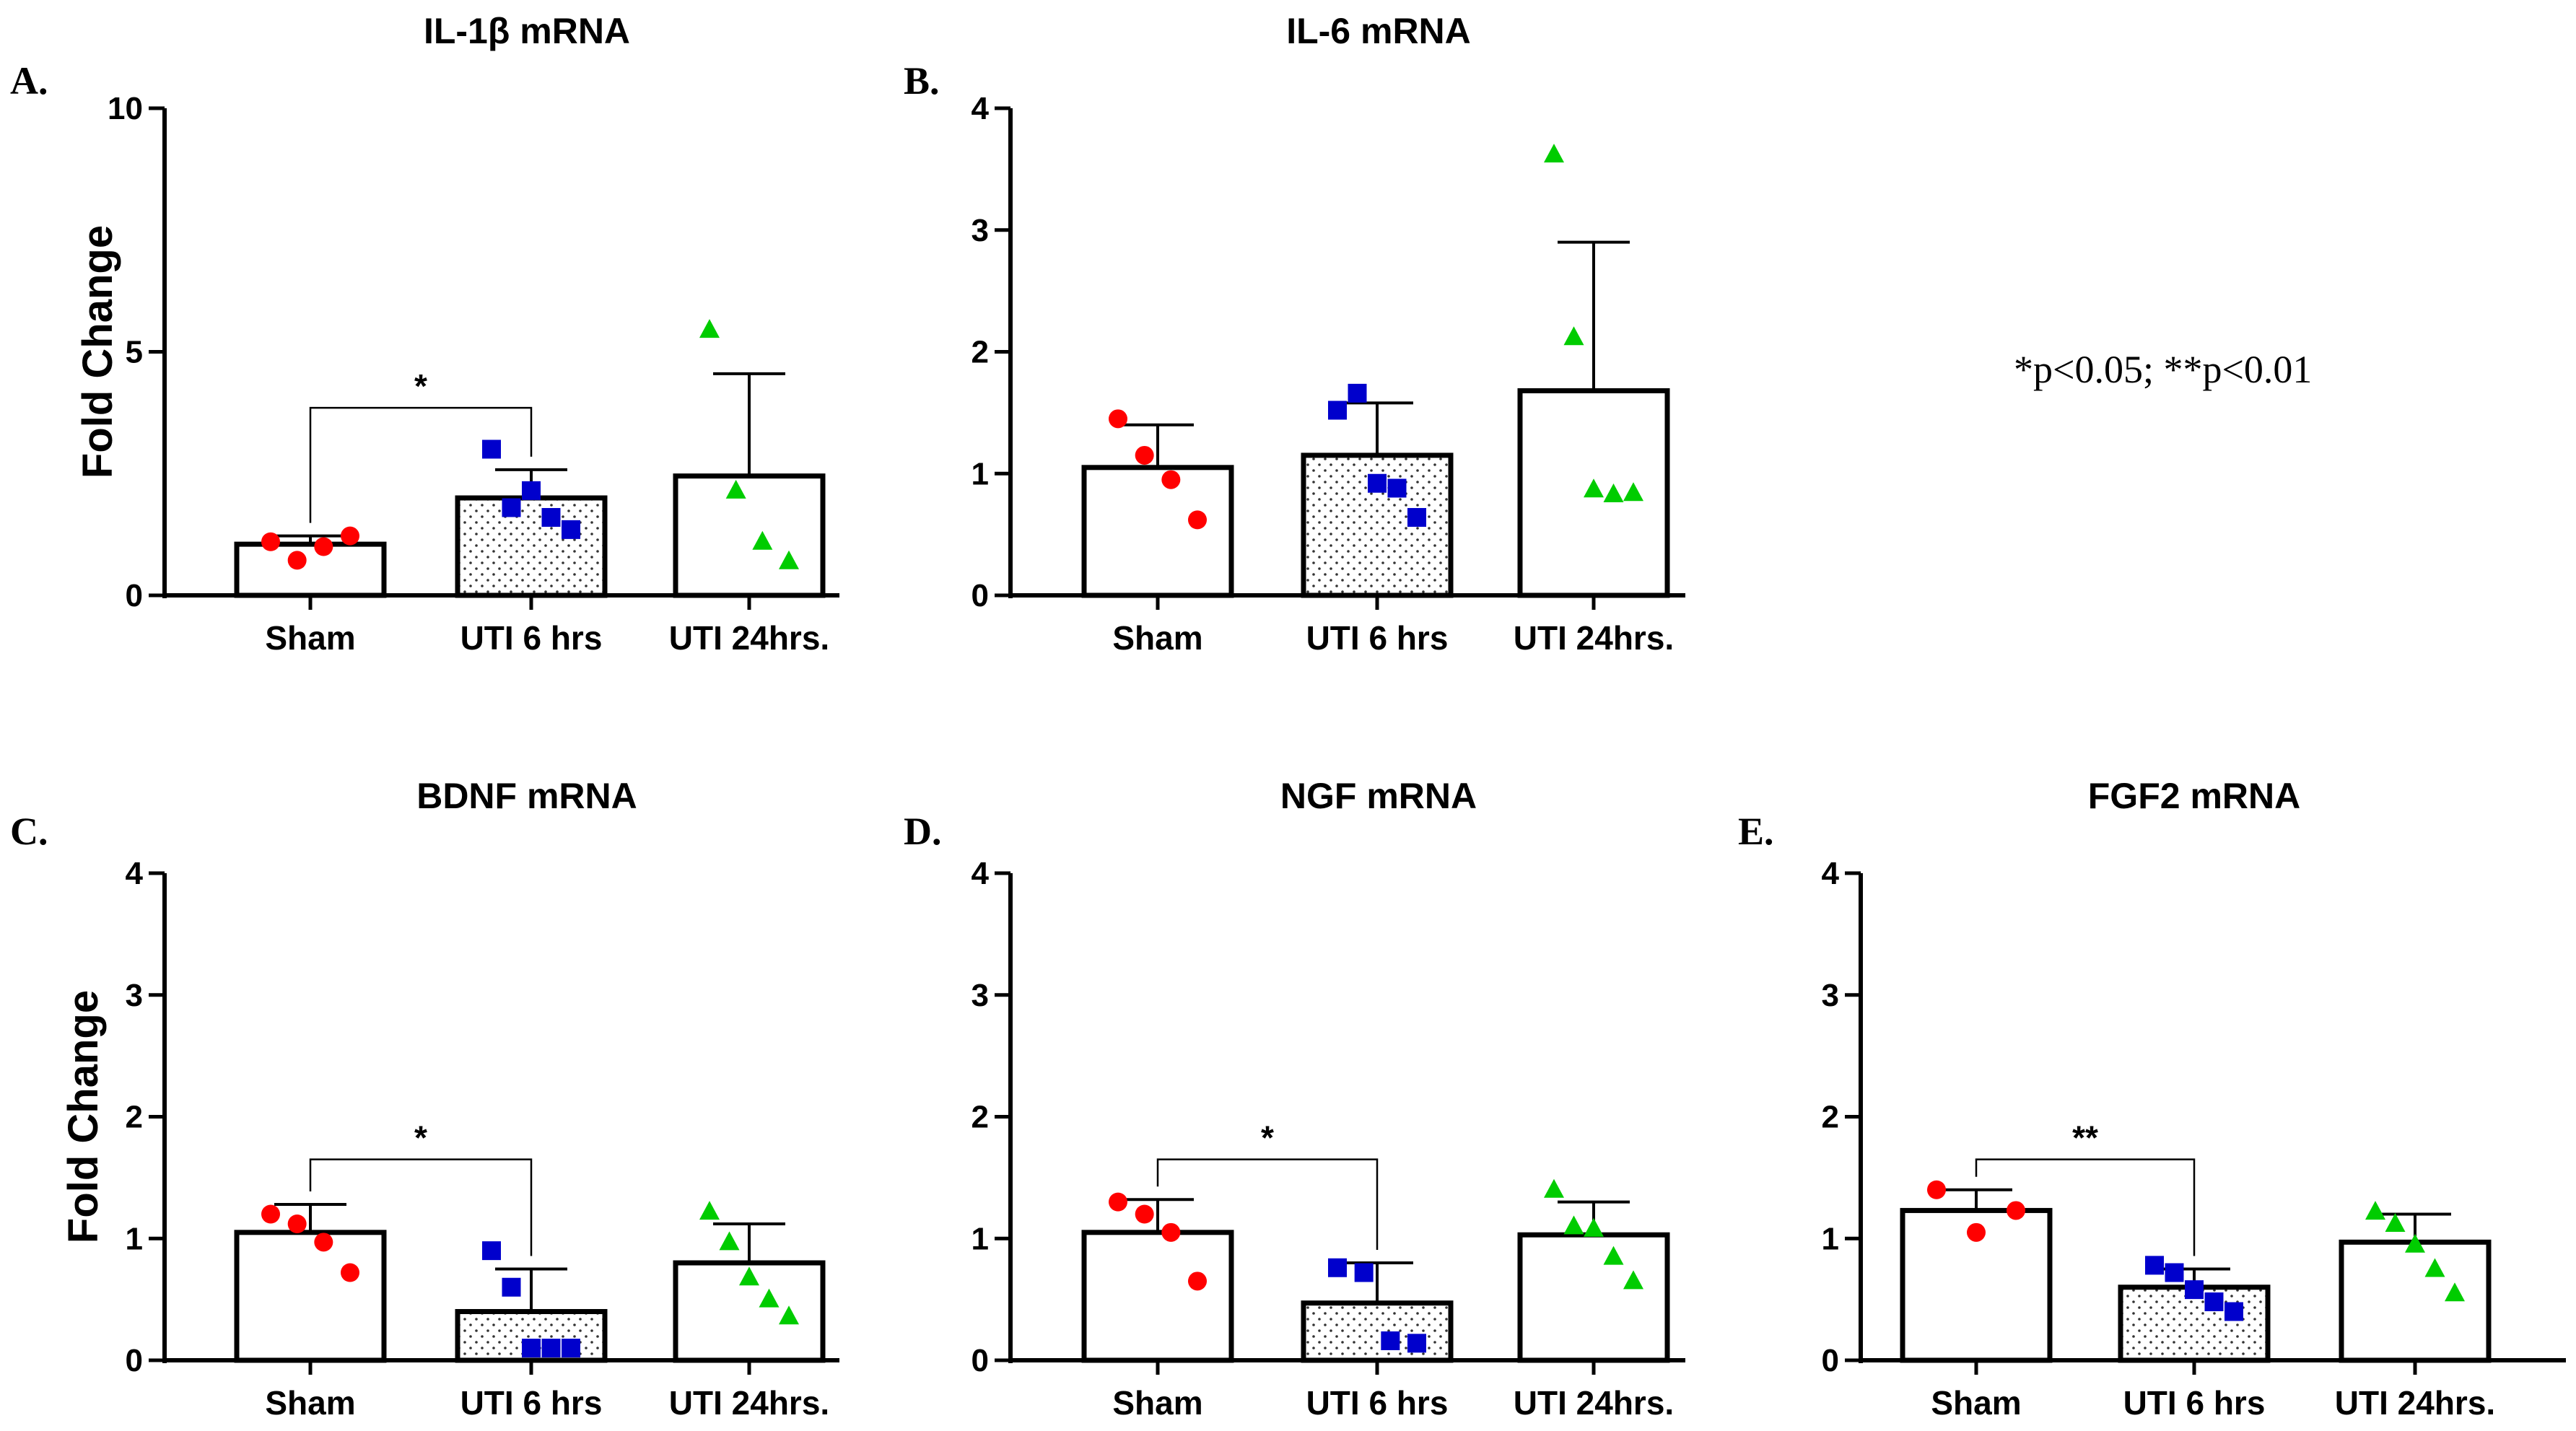 The height and width of the screenshot is (1431, 2576). What do you see at coordinates (2163, 369) in the screenshot?
I see `significance-note: *p<0.05; **p<0.01` at bounding box center [2163, 369].